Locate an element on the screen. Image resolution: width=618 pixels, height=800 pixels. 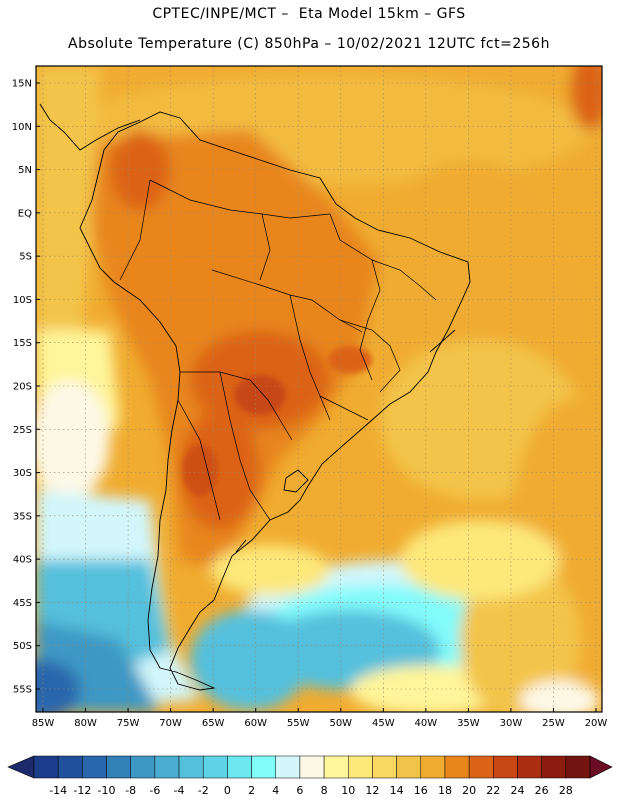
lat-tick-label: 40S is located at coordinates (22, 560).